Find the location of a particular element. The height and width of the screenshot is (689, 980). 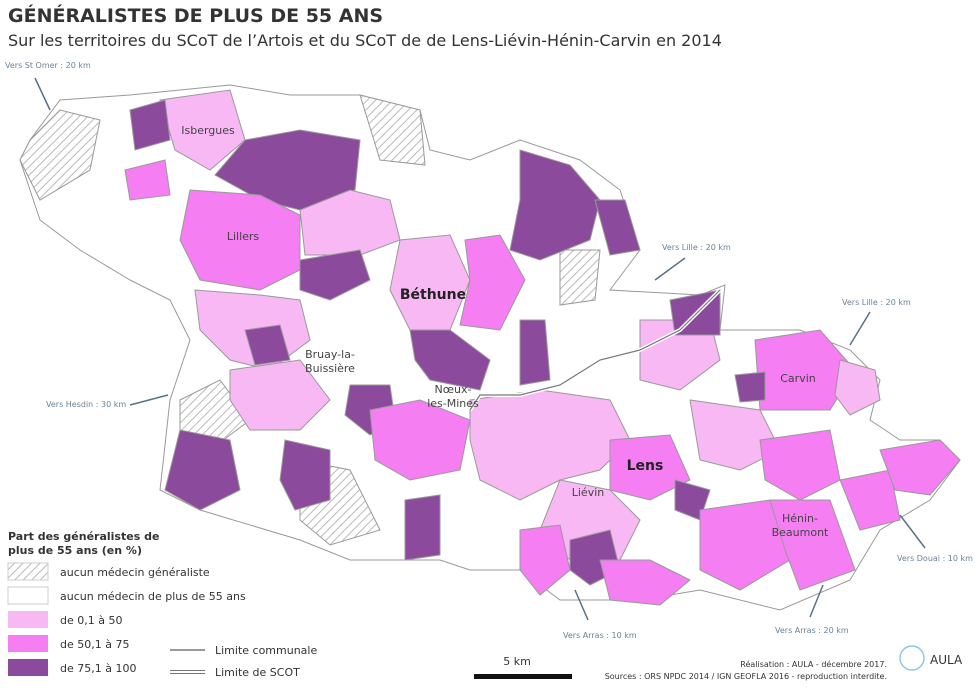

scot-limit is located at coordinates (595, 350).